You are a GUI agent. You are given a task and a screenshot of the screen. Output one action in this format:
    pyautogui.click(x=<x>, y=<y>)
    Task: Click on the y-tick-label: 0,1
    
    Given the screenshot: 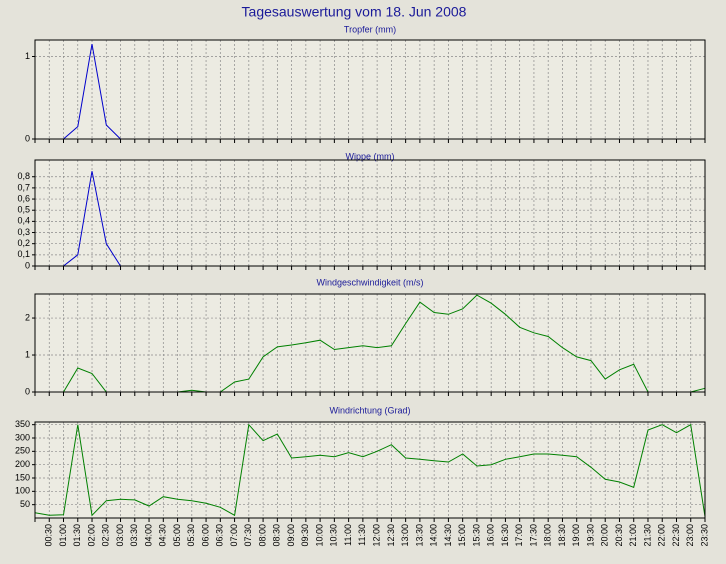 What is the action you would take?
    pyautogui.click(x=23, y=254)
    